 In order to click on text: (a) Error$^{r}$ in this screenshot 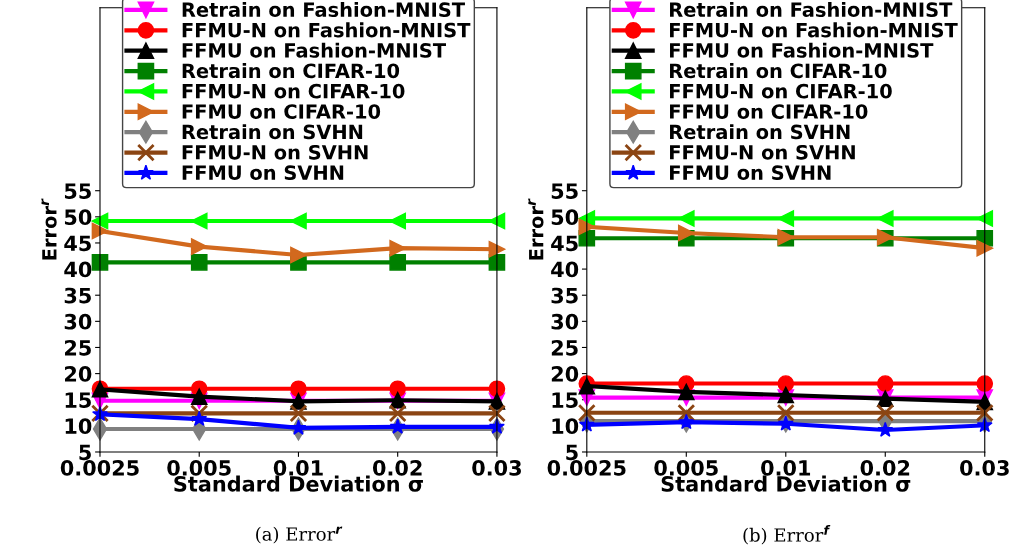, I will do `click(299, 535)`.